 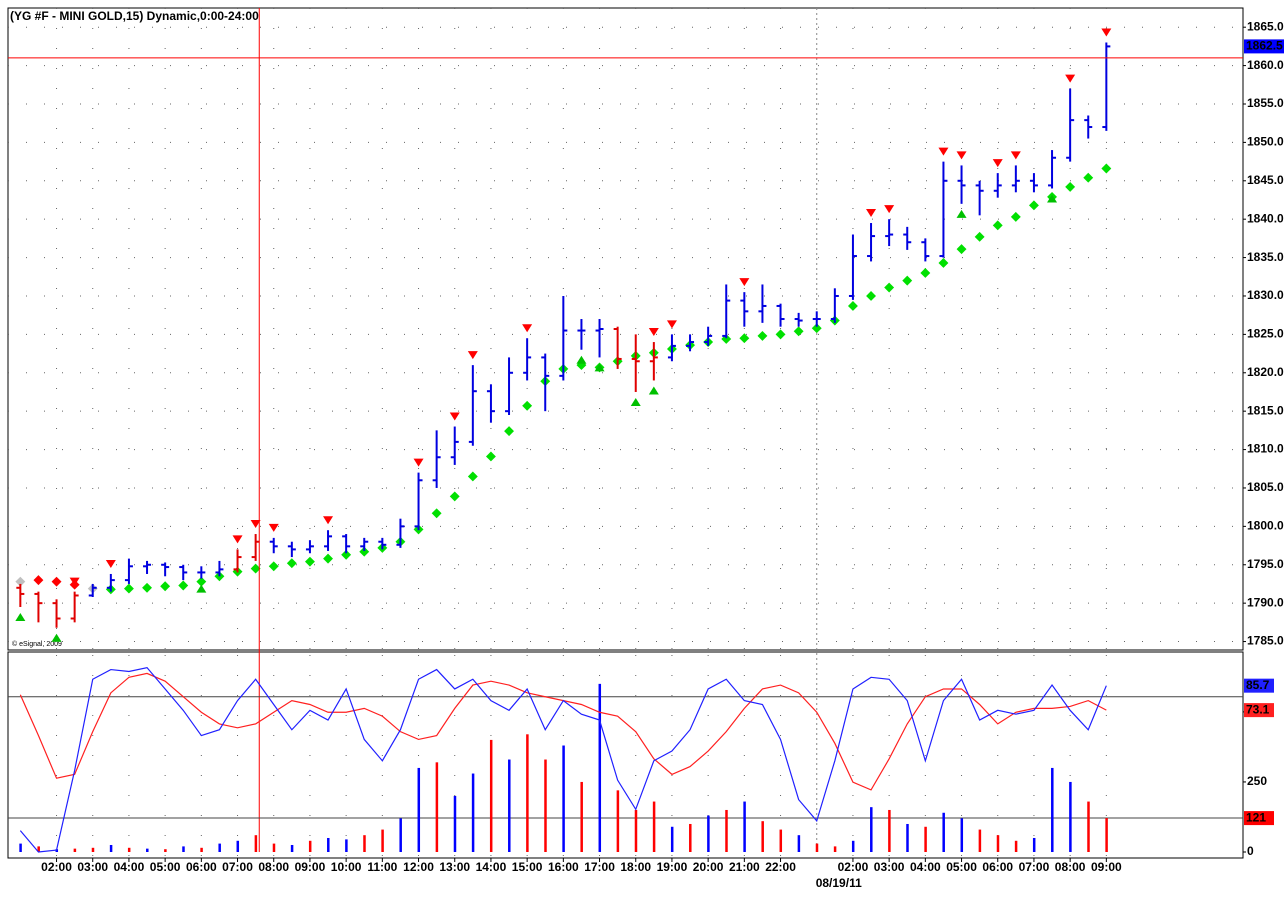 What do you see at coordinates (1264, 46) in the screenshot?
I see `last-price-label: 1862.5` at bounding box center [1264, 46].